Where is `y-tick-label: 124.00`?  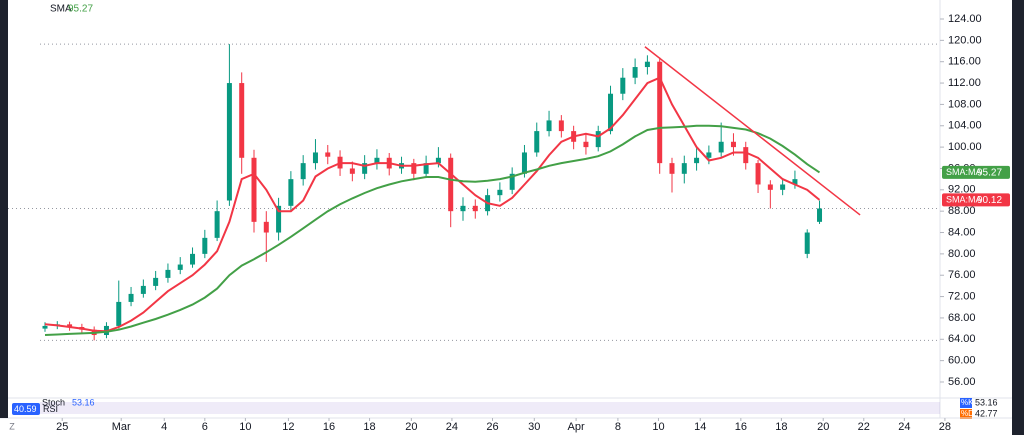
y-tick-label: 124.00 is located at coordinates (965, 19).